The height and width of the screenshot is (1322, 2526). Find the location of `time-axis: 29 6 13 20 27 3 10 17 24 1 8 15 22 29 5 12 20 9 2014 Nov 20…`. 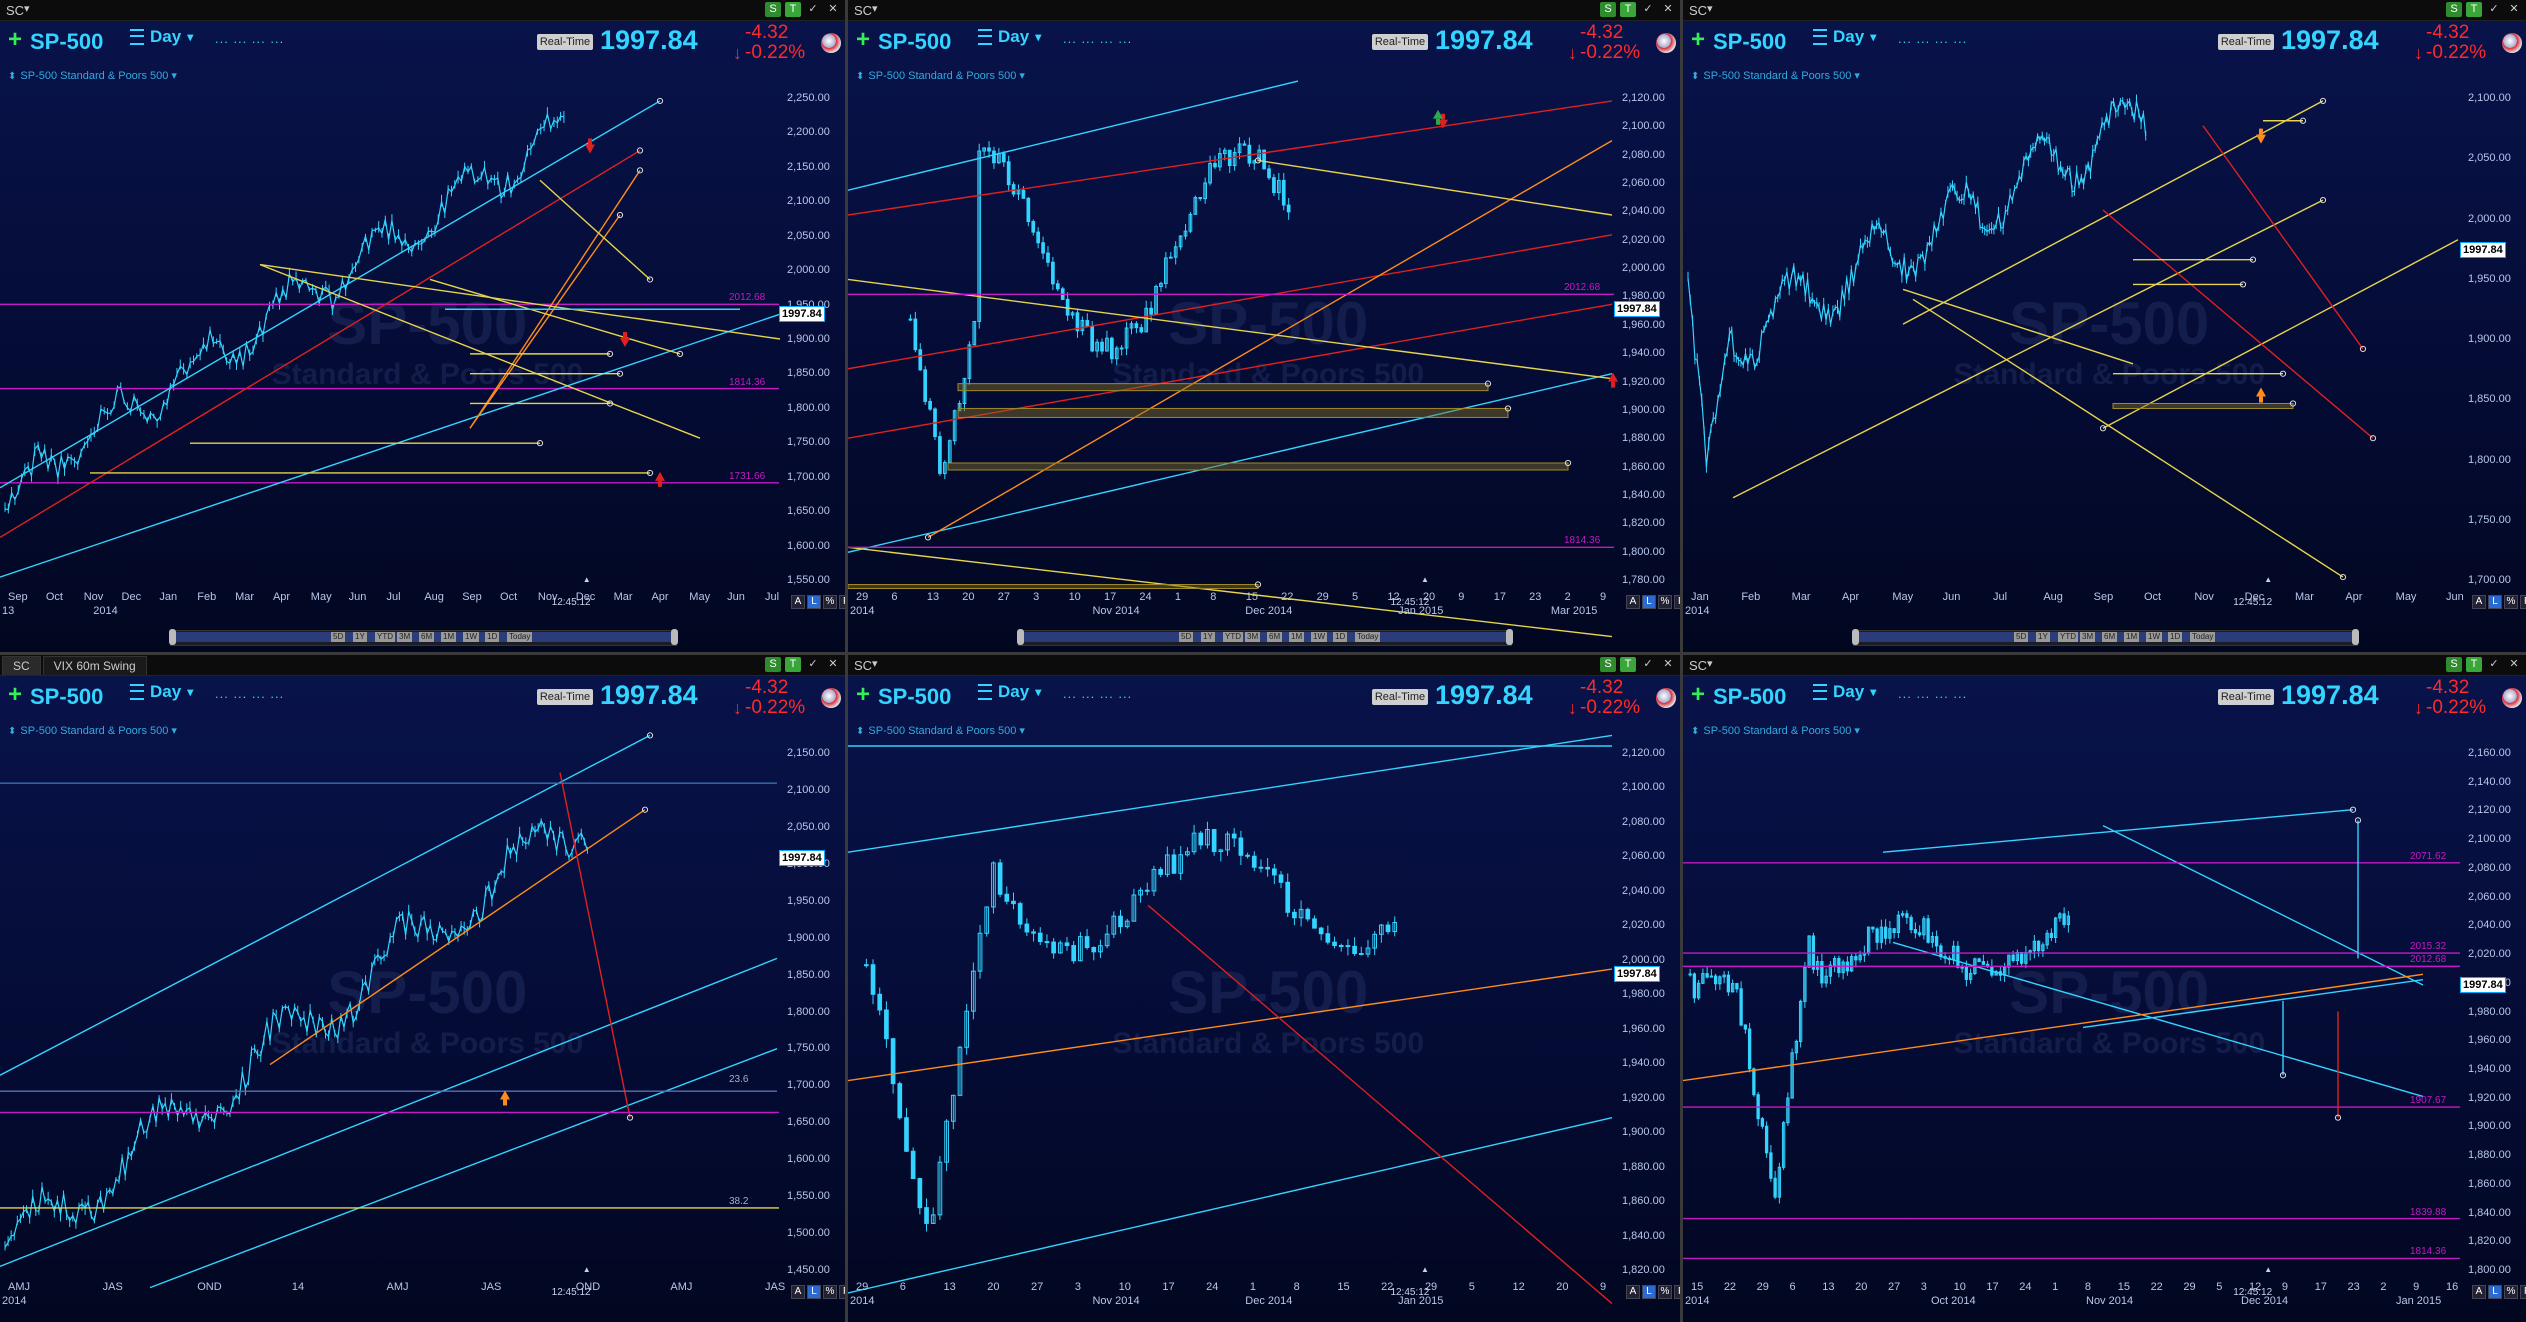

time-axis: 29 6 13 20 27 3 10 17 24 1 8 15 22 29 5 12 20 9 2014 Nov 20… is located at coordinates (1264, 1294).